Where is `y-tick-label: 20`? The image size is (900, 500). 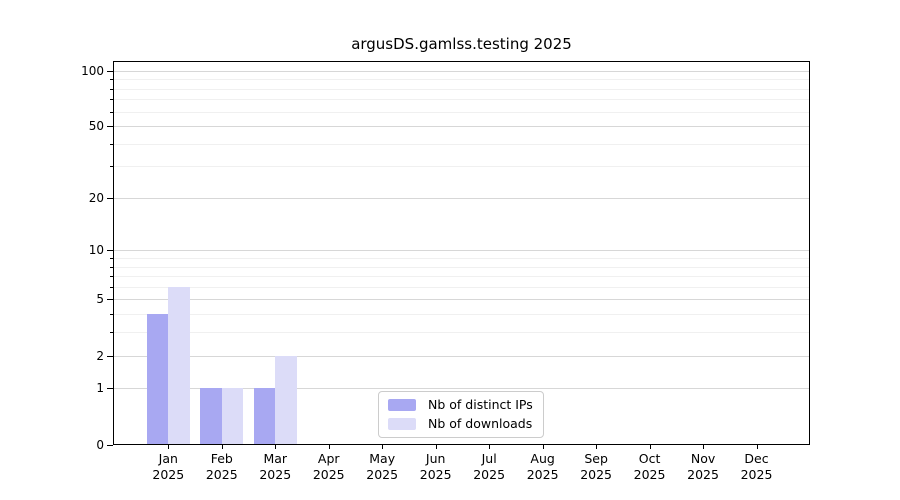
y-tick-label: 20 is located at coordinates (96, 197).